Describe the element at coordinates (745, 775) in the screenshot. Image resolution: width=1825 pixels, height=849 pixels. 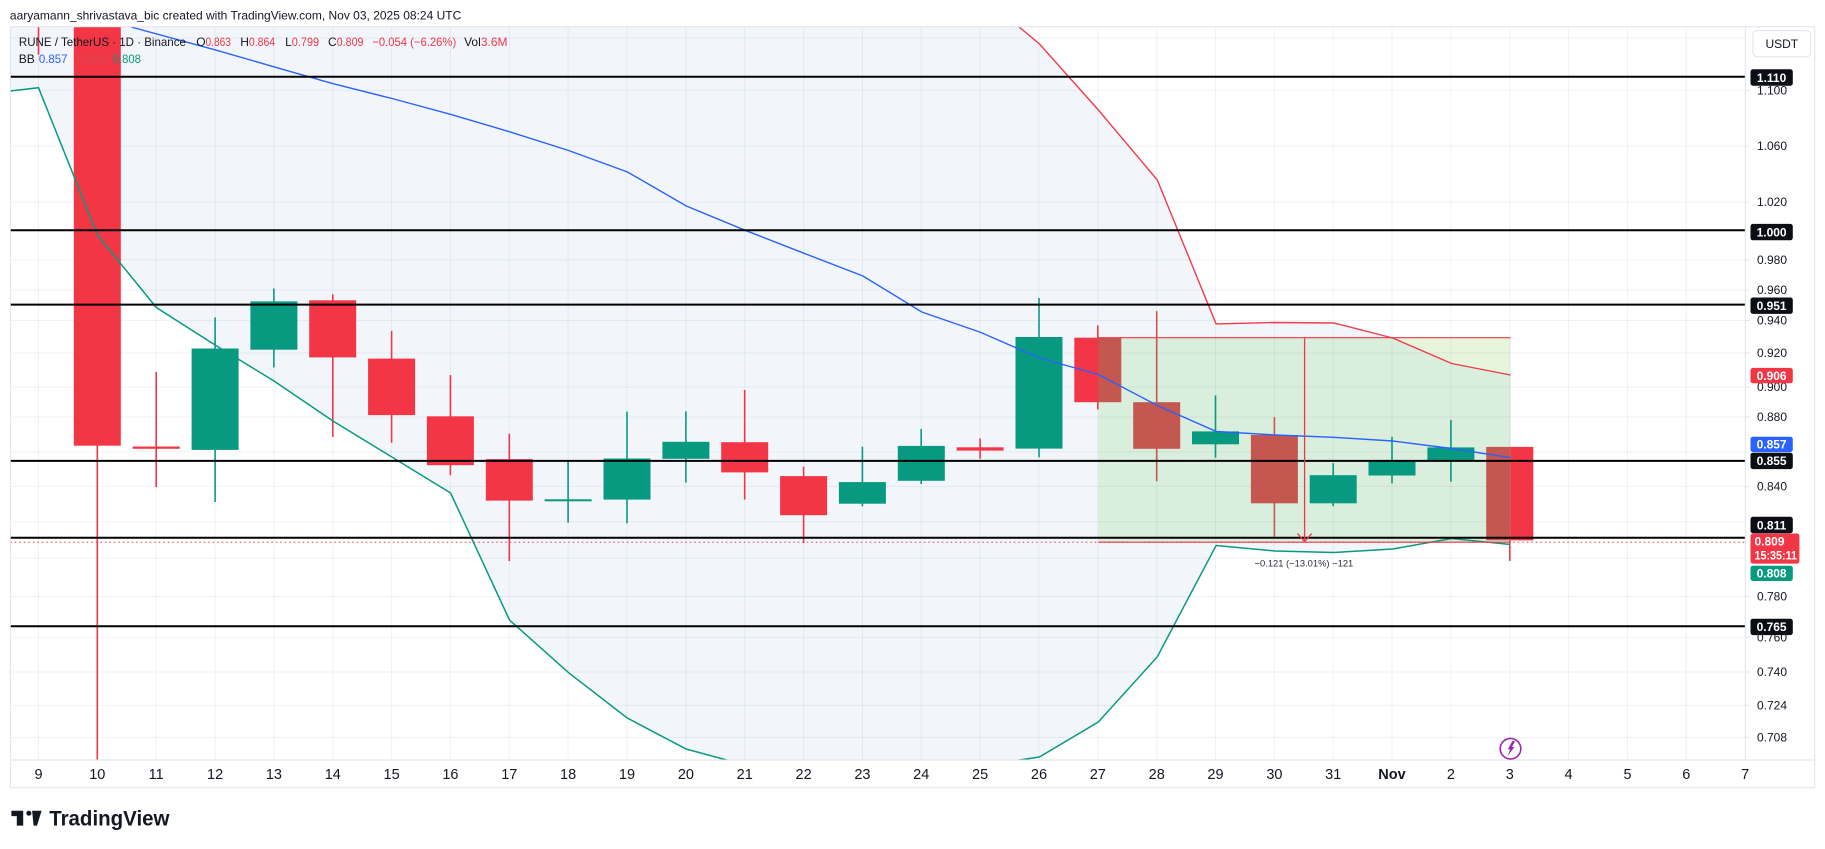
I see `svg-text: 21` at that location.